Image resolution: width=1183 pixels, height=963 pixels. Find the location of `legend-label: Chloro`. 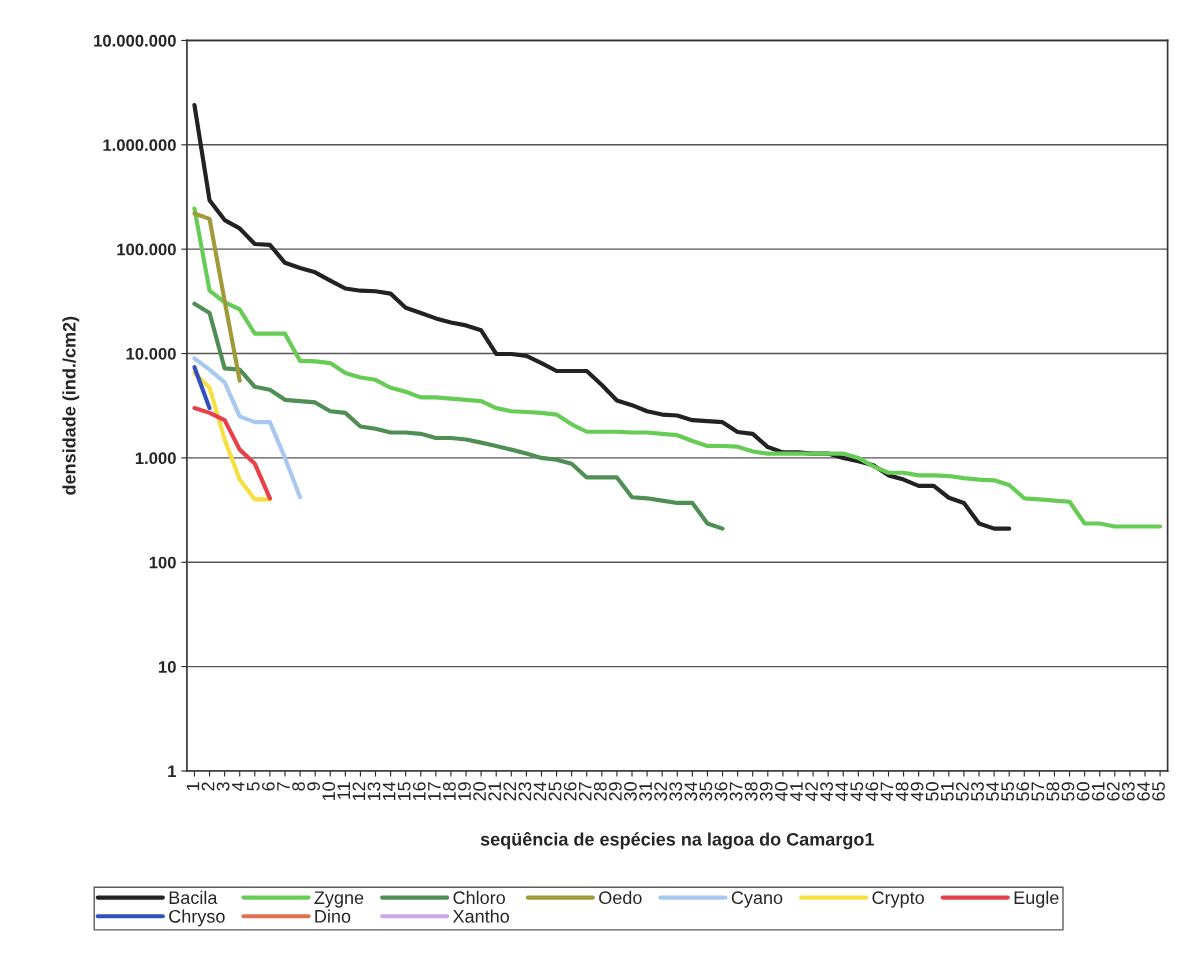

legend-label: Chloro is located at coordinates (479, 897).